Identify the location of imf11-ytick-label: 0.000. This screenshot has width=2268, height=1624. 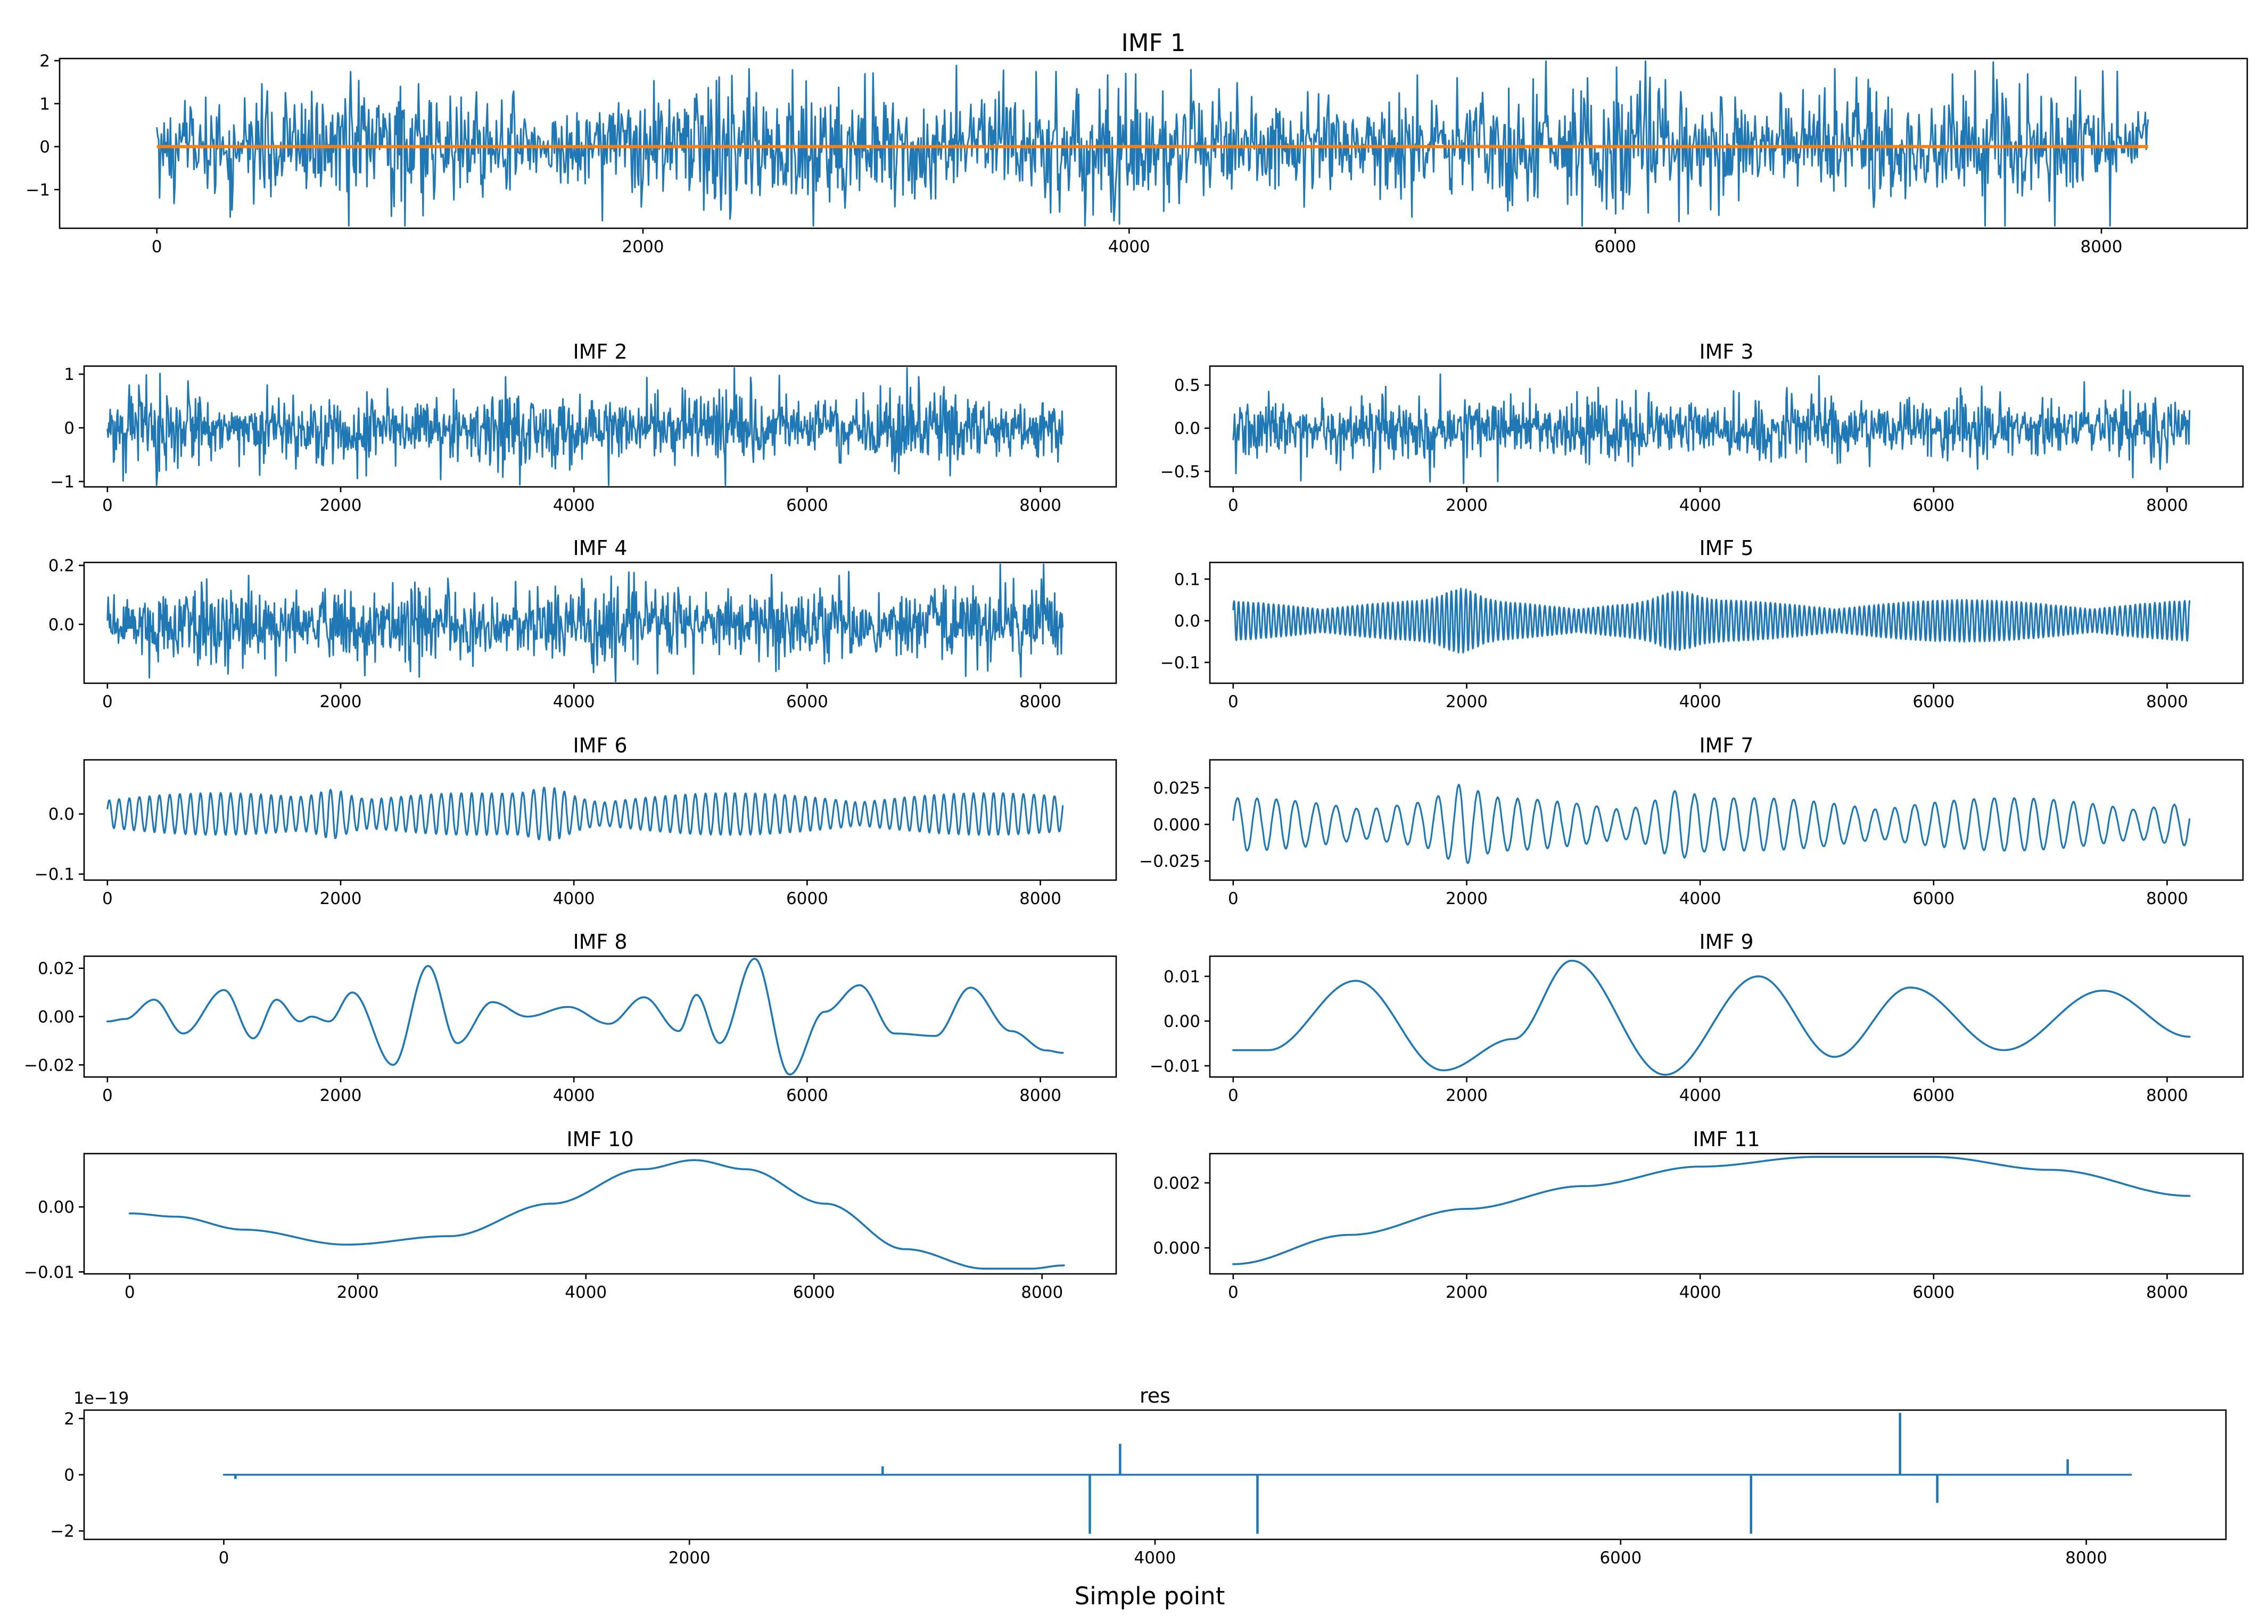
(1176, 1248).